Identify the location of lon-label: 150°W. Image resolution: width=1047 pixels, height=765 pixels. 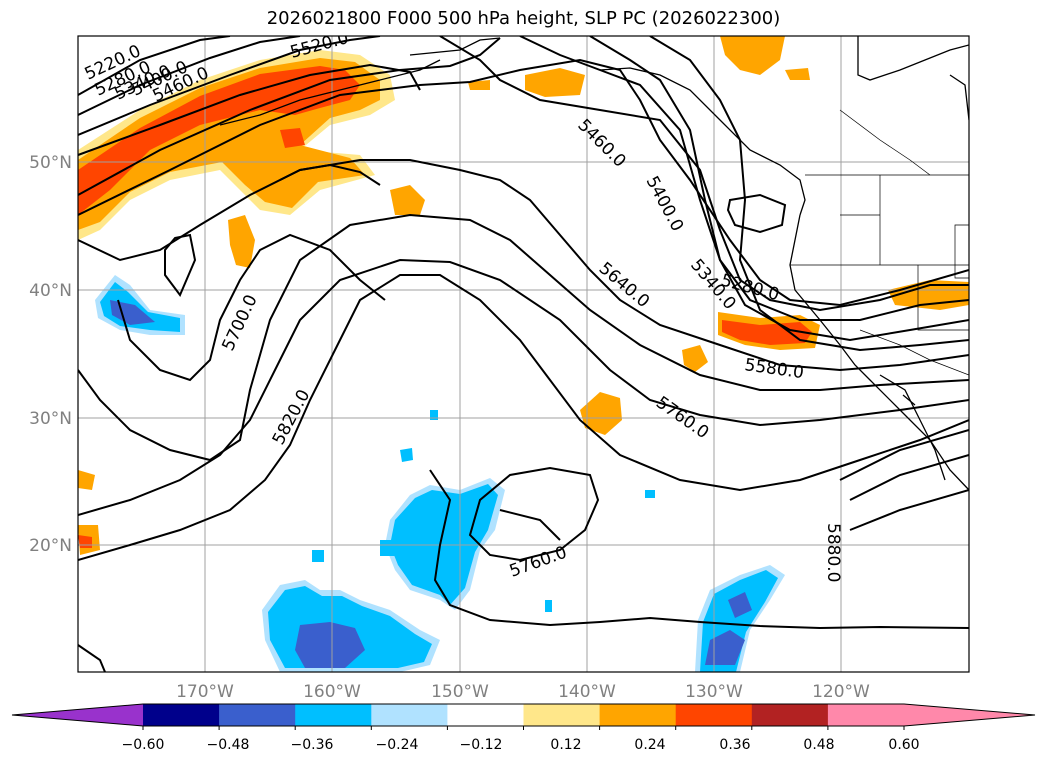
(460, 692).